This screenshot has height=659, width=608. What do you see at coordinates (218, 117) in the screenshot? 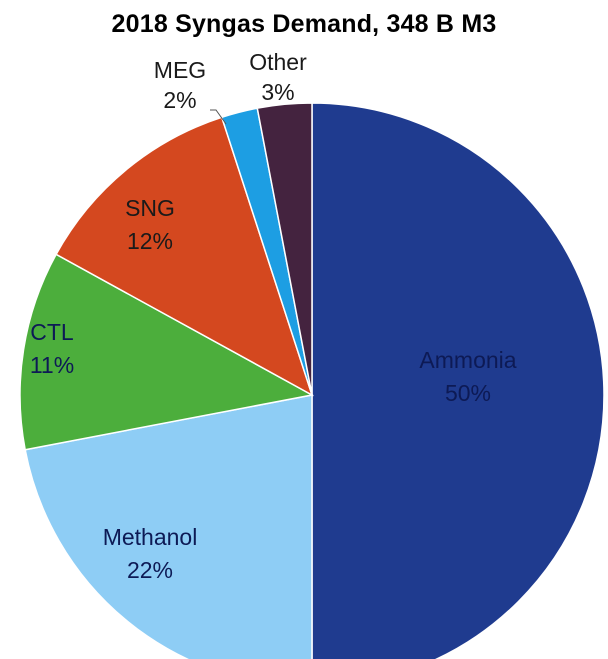
I see `meg-leader-line` at bounding box center [218, 117].